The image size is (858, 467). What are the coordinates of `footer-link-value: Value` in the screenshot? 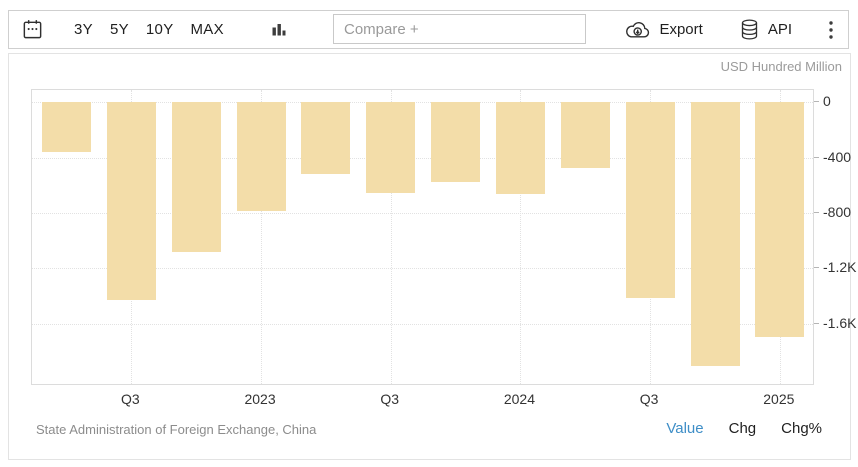 It's located at (685, 428).